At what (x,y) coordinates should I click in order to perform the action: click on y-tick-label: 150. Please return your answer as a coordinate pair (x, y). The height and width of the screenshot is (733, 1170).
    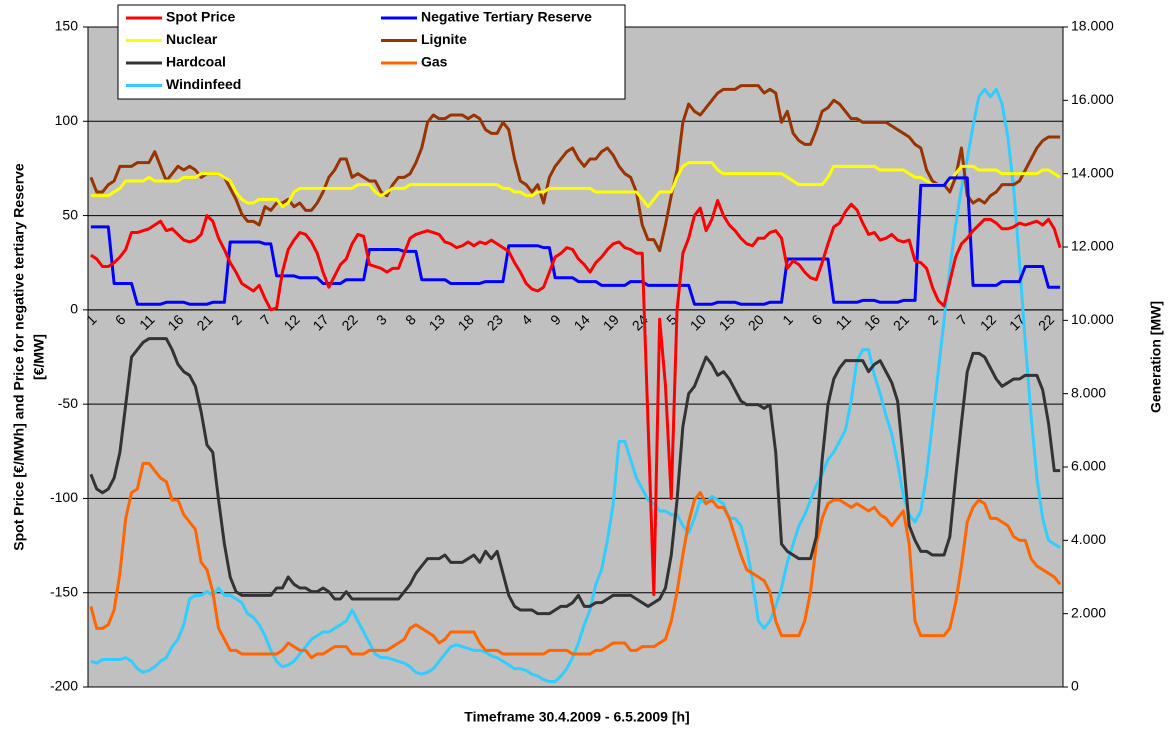
    Looking at the image, I should click on (67, 26).